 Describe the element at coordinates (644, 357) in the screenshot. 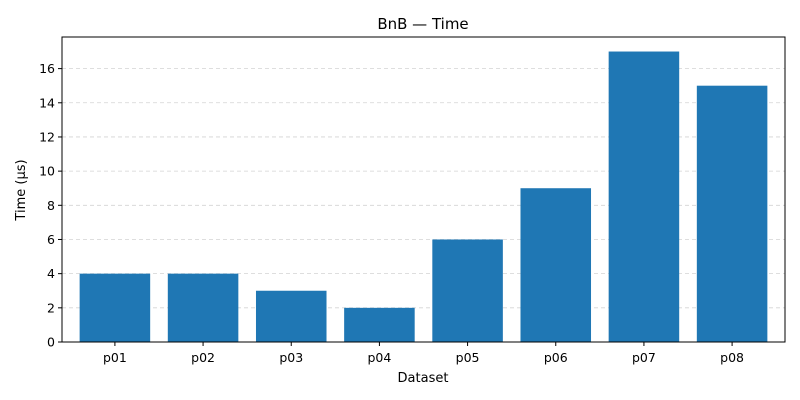

I see `x-tick-label: p07` at that location.